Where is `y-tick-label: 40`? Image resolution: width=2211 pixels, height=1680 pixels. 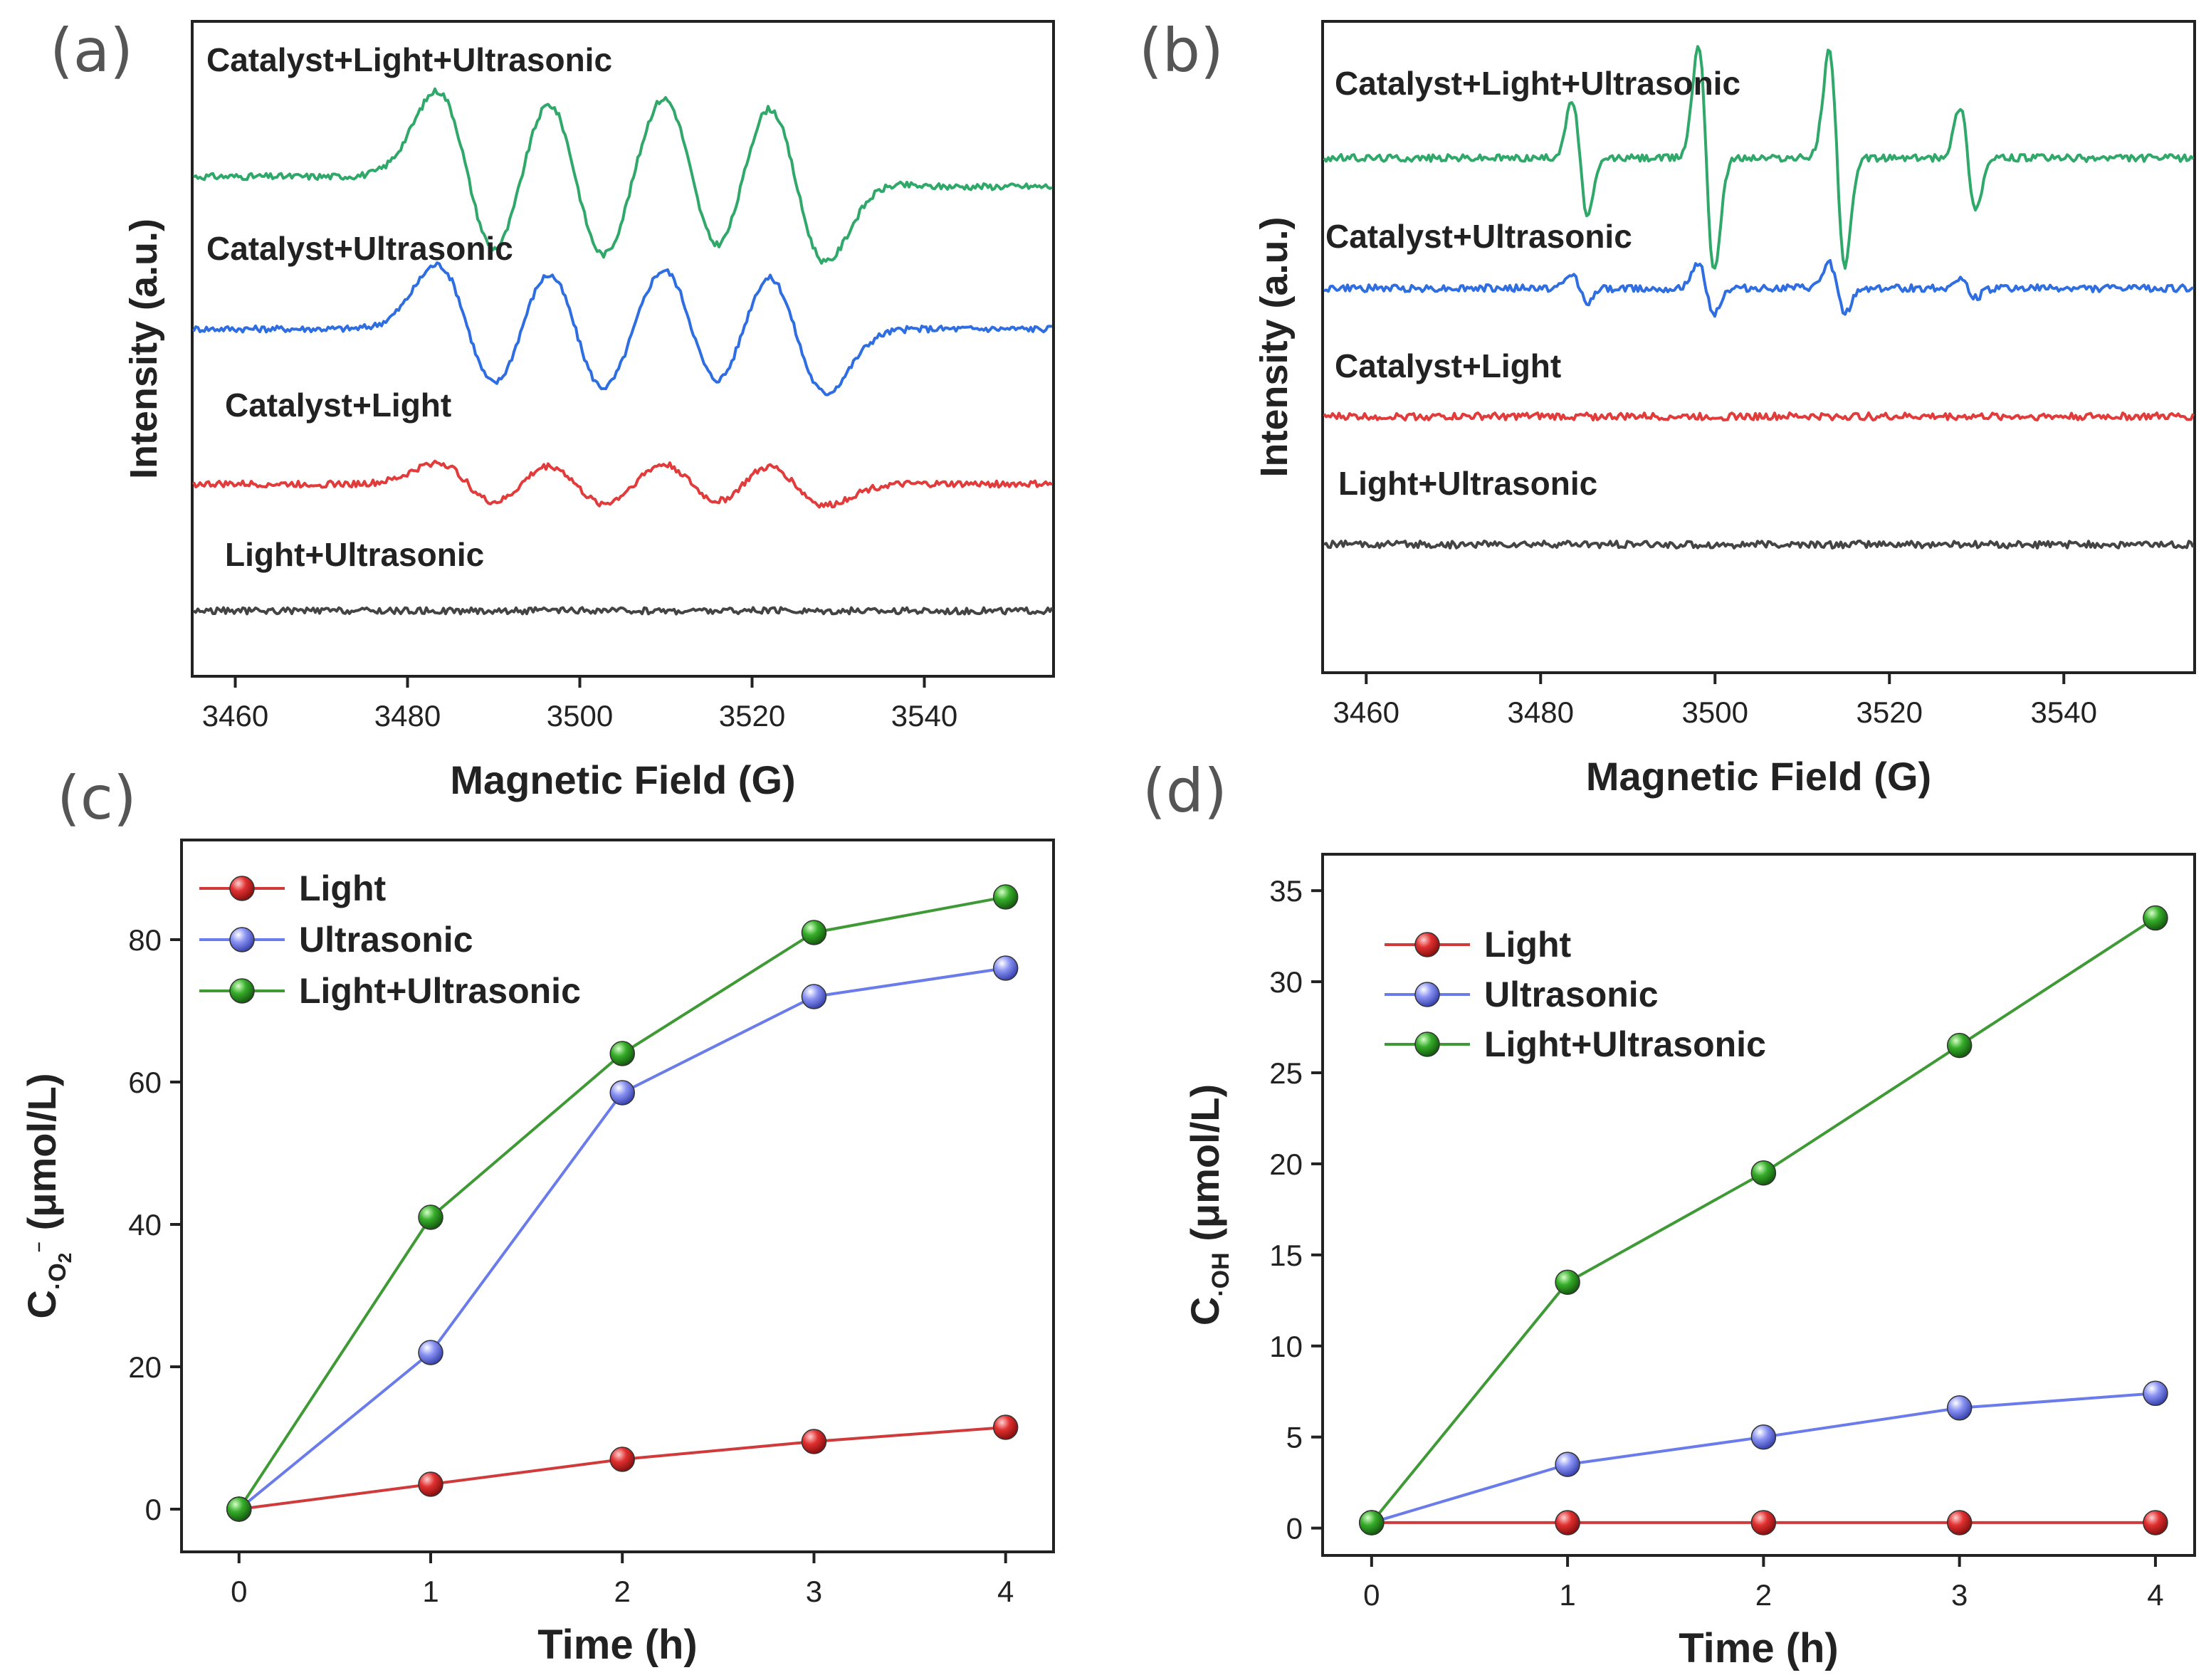
y-tick-label: 40 is located at coordinates (145, 1224).